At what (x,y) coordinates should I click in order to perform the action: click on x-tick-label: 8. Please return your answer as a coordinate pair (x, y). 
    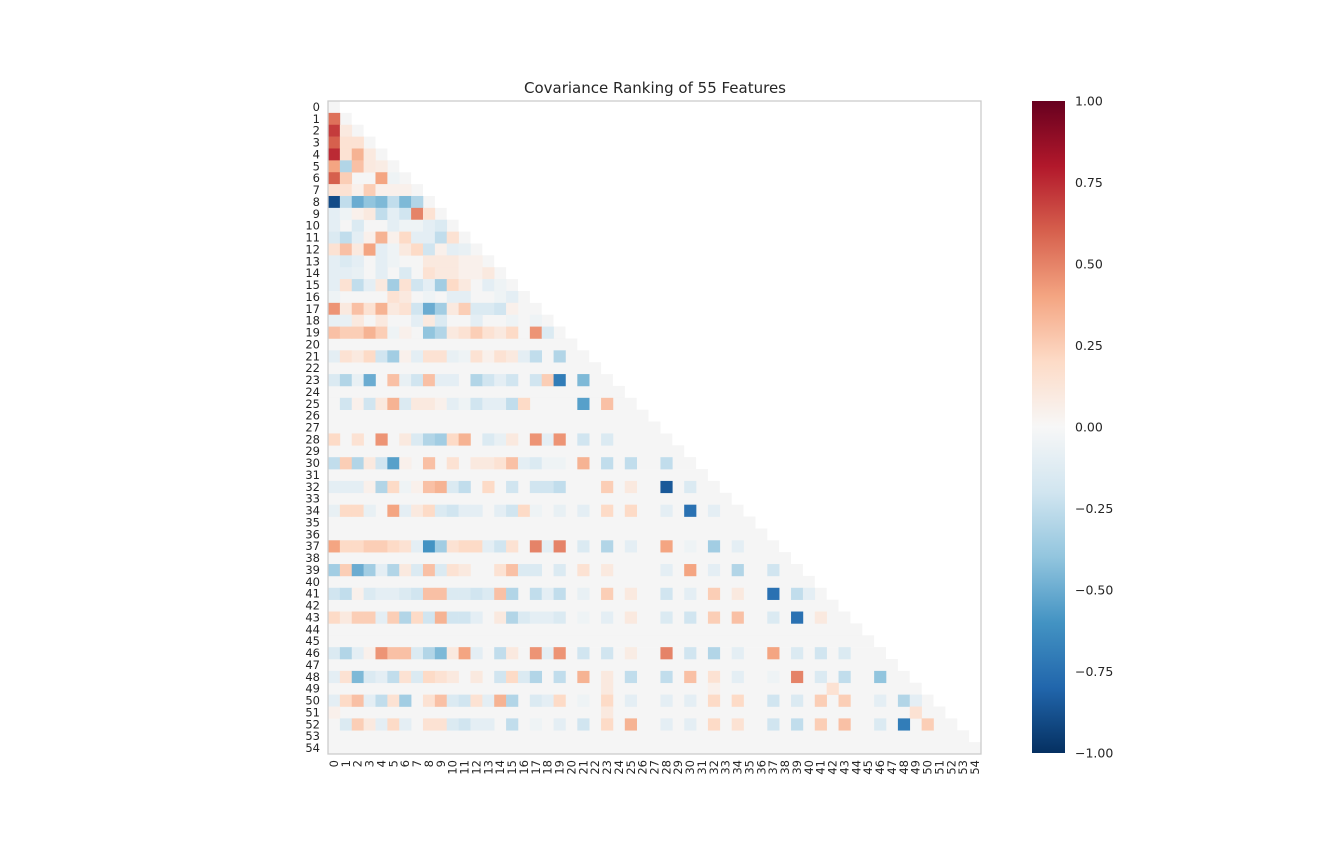
    Looking at the image, I should click on (429, 763).